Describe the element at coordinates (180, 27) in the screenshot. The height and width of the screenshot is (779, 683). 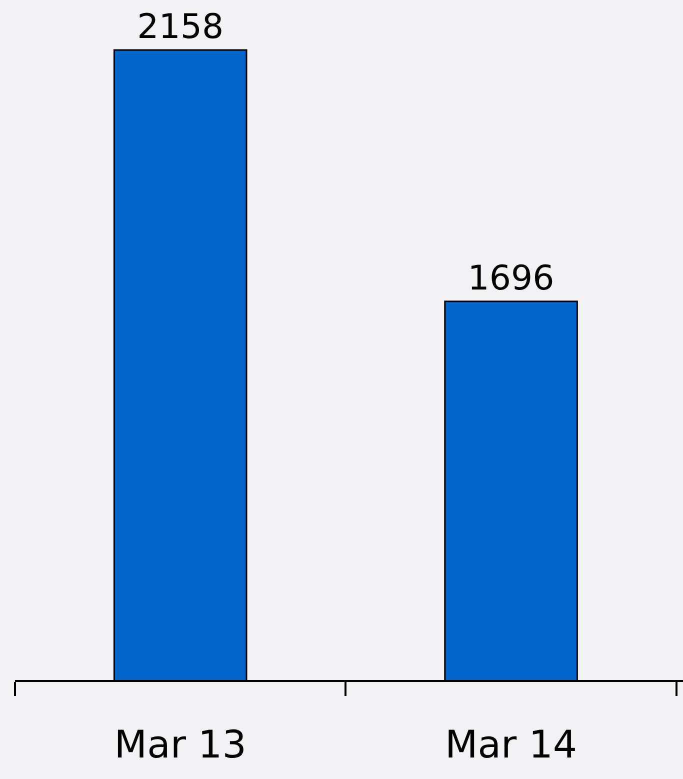
I see `data-label: 2158` at that location.